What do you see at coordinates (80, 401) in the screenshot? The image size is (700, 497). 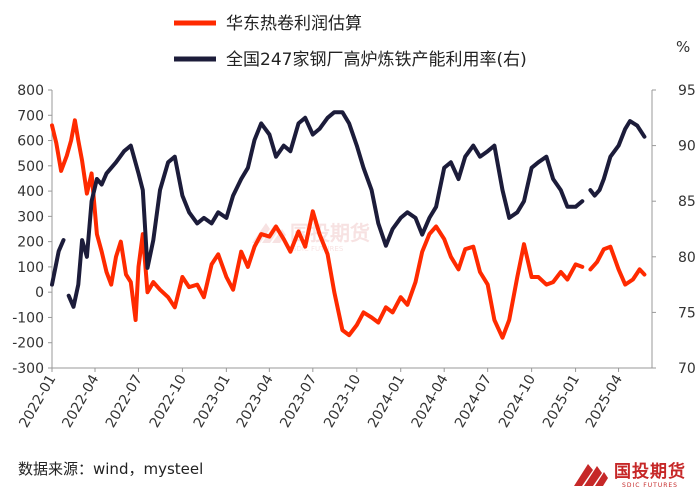 I see `x-tick-label: 2022-04` at bounding box center [80, 401].